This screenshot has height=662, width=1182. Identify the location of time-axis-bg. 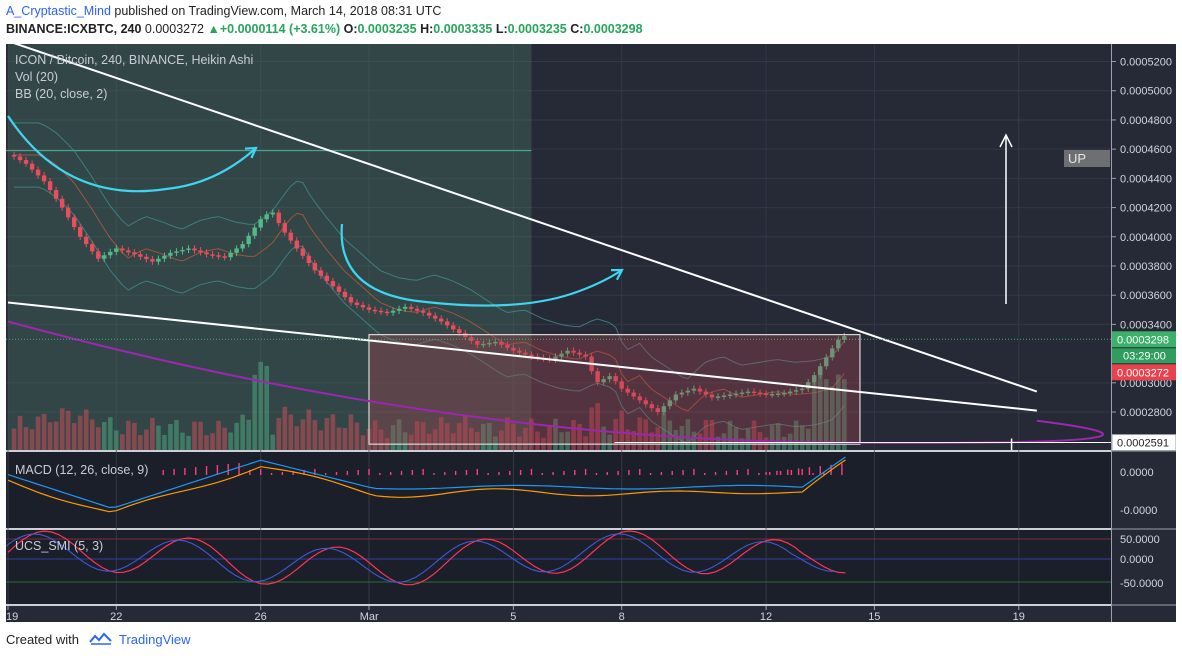
(558, 614).